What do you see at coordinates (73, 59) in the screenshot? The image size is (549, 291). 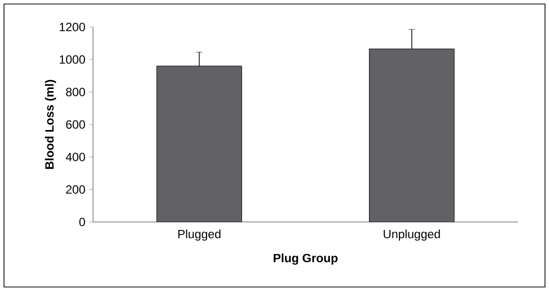 I see `y-tick-label: 1000` at bounding box center [73, 59].